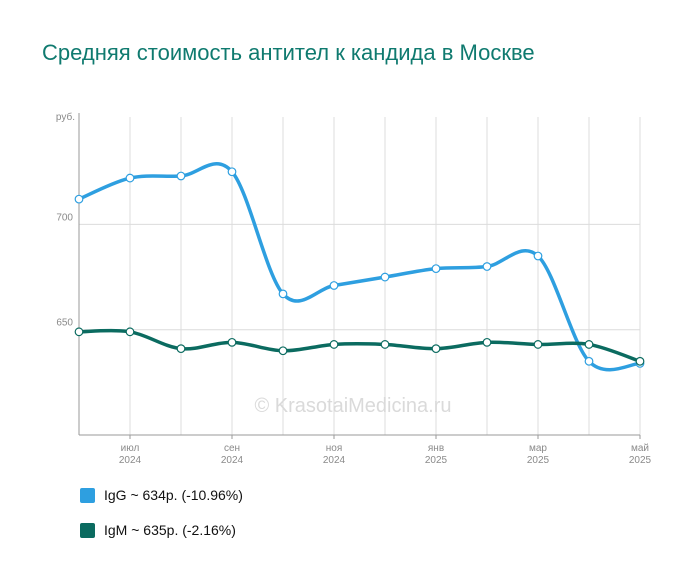  What do you see at coordinates (232, 448) in the screenshot?
I see `x-tick-label: сен` at bounding box center [232, 448].